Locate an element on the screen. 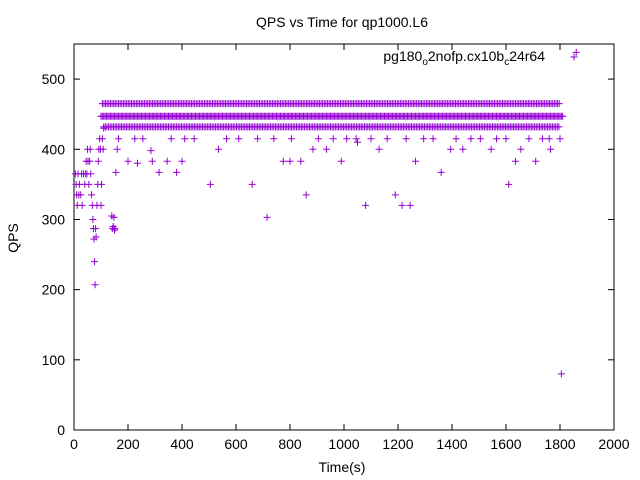 The image size is (640, 480). legend-marker is located at coordinates (574, 57).